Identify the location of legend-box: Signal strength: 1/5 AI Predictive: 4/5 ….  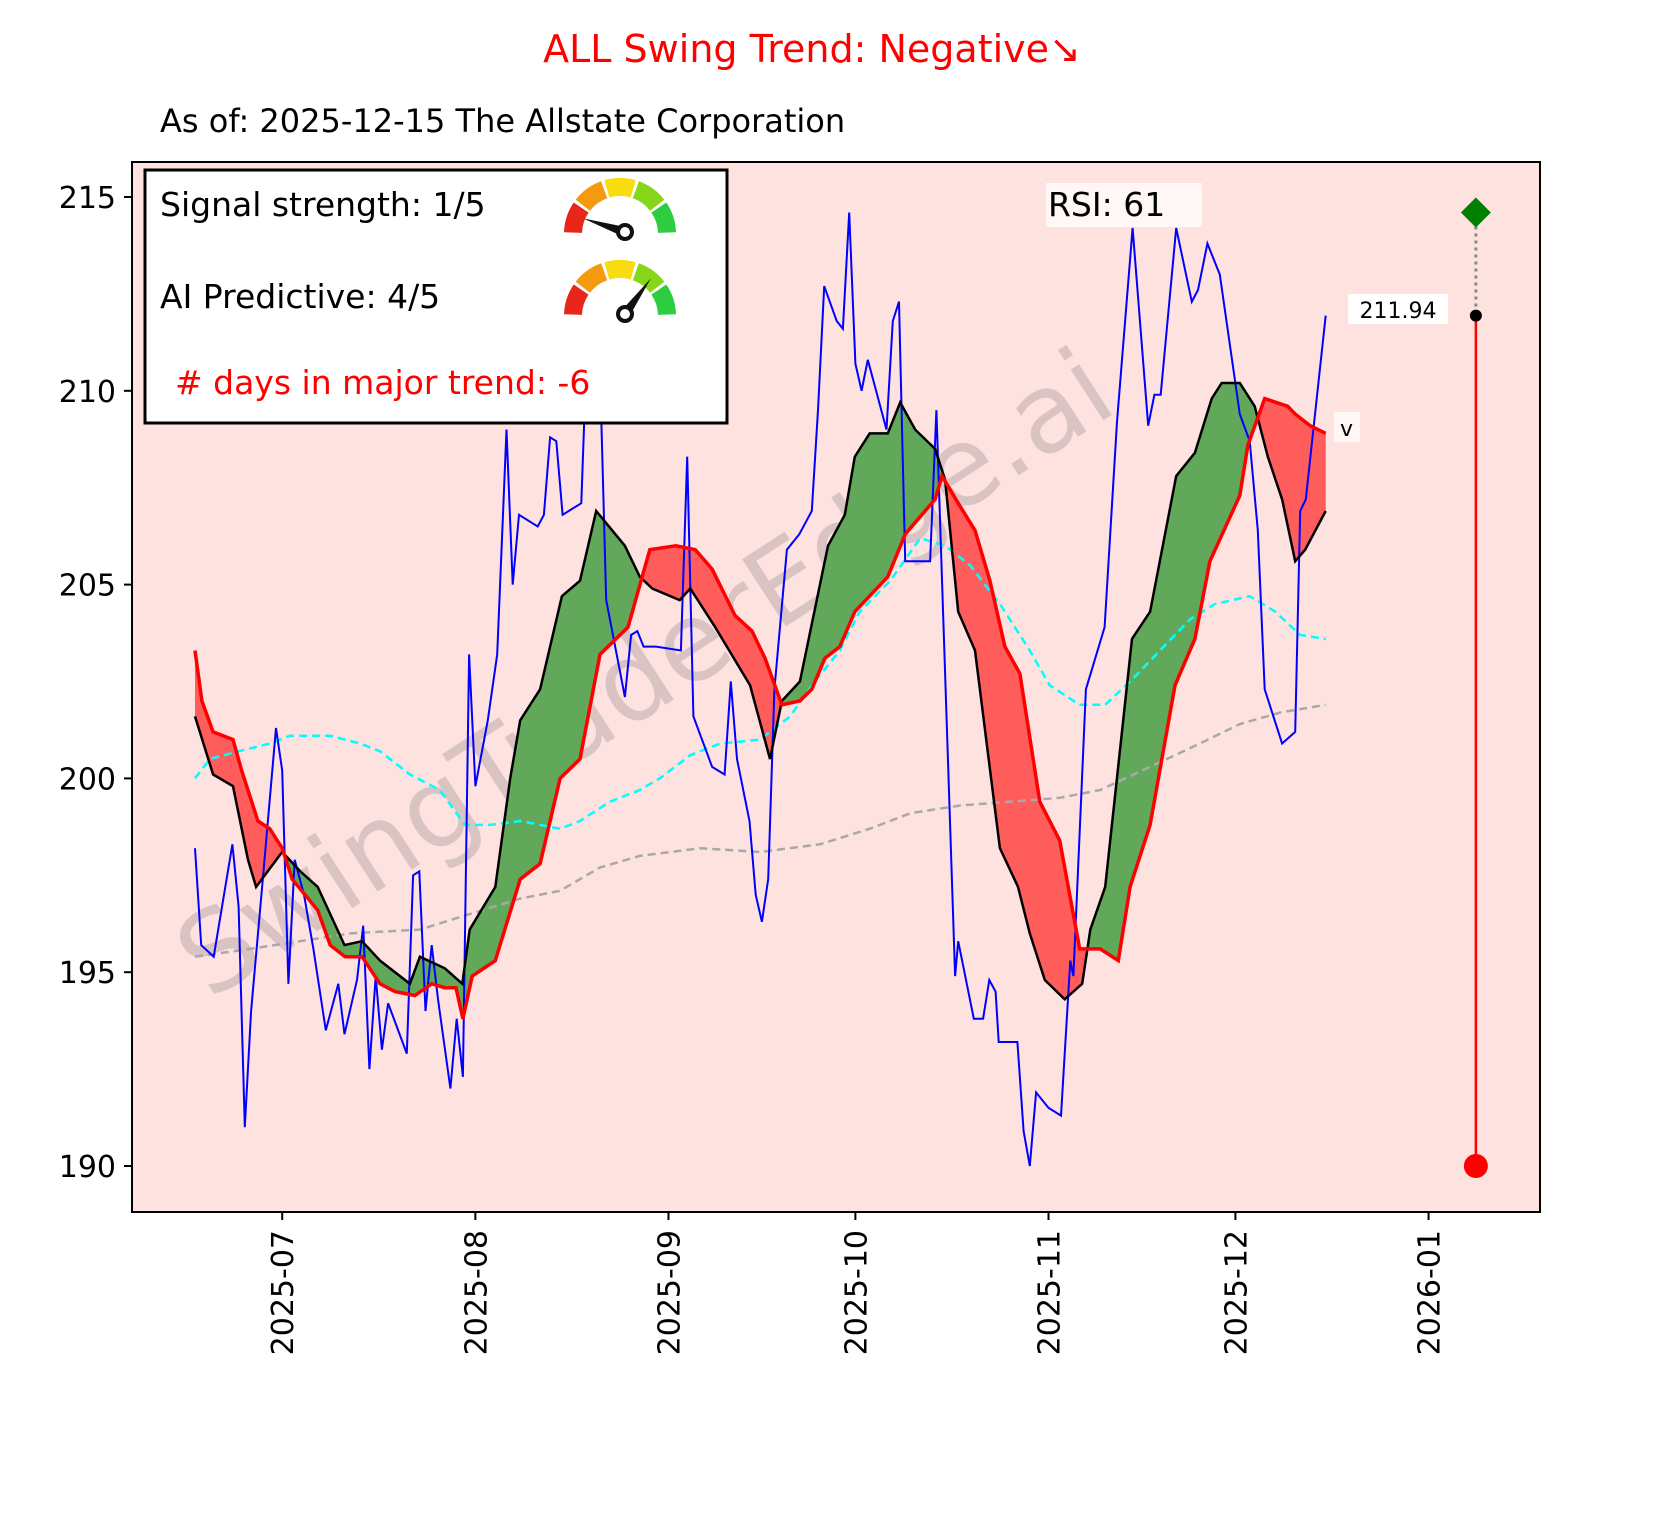
(436, 296).